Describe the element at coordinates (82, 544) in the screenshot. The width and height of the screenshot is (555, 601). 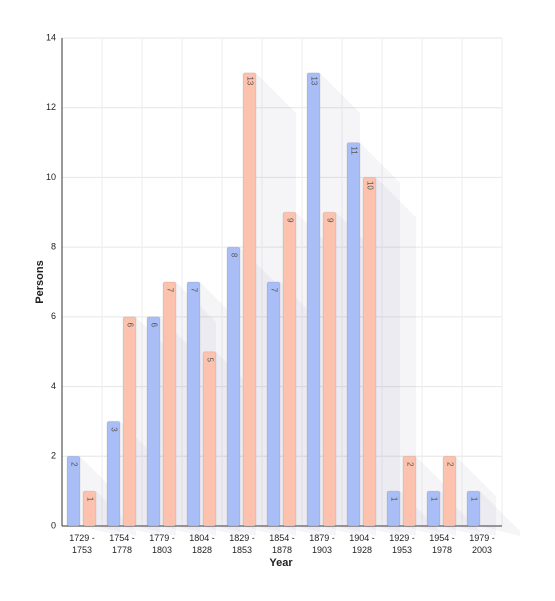
I see `x-tick-label: 1729 - 1753` at that location.